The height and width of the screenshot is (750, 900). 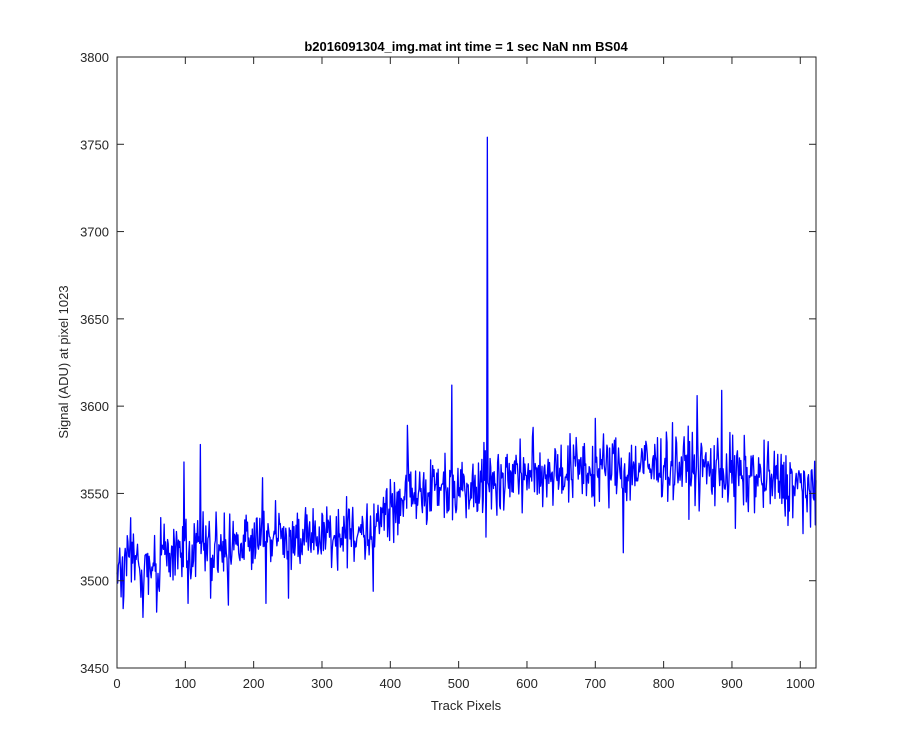 What do you see at coordinates (595, 683) in the screenshot?
I see `x-tick-label: 700` at bounding box center [595, 683].